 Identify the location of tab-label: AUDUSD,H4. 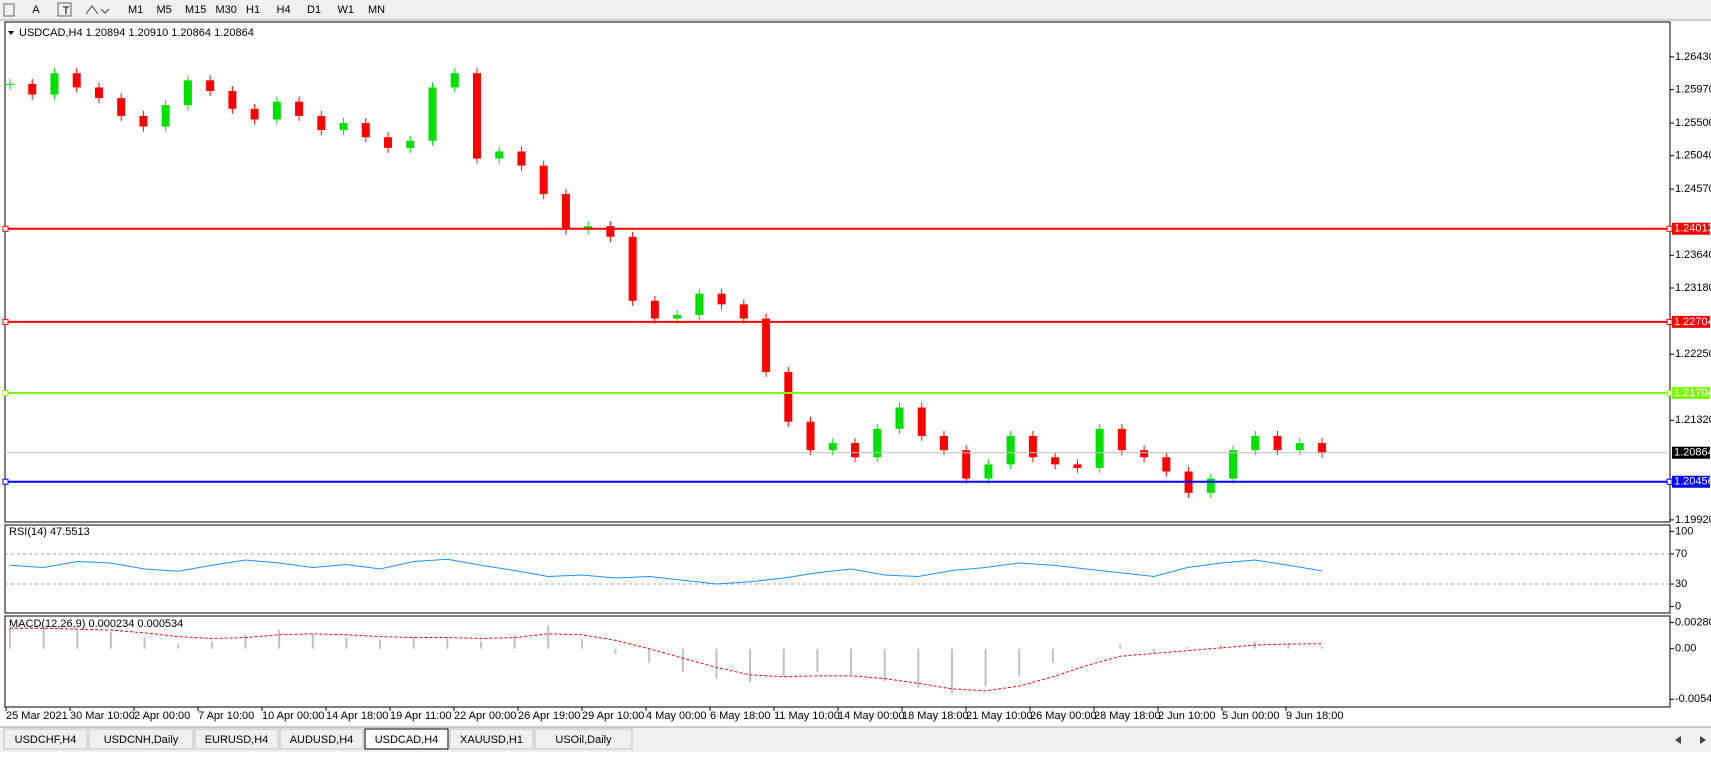
(322, 740).